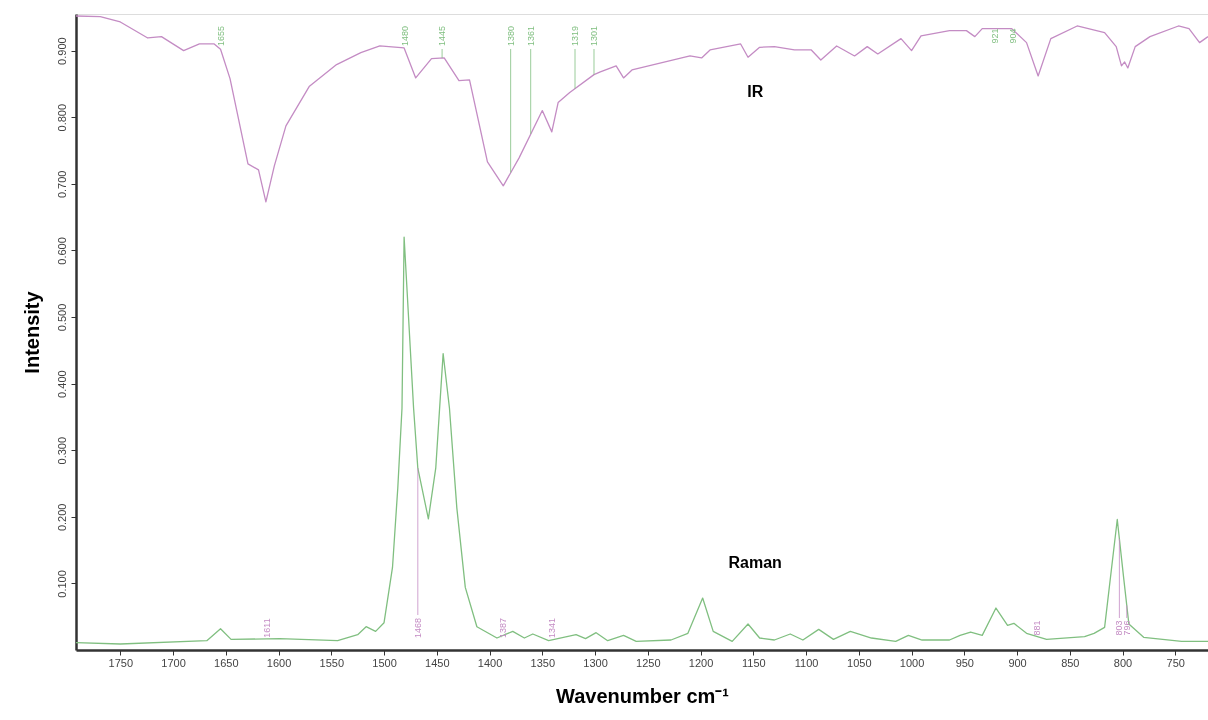  I want to click on annotation: 1380, so click(510, 36).